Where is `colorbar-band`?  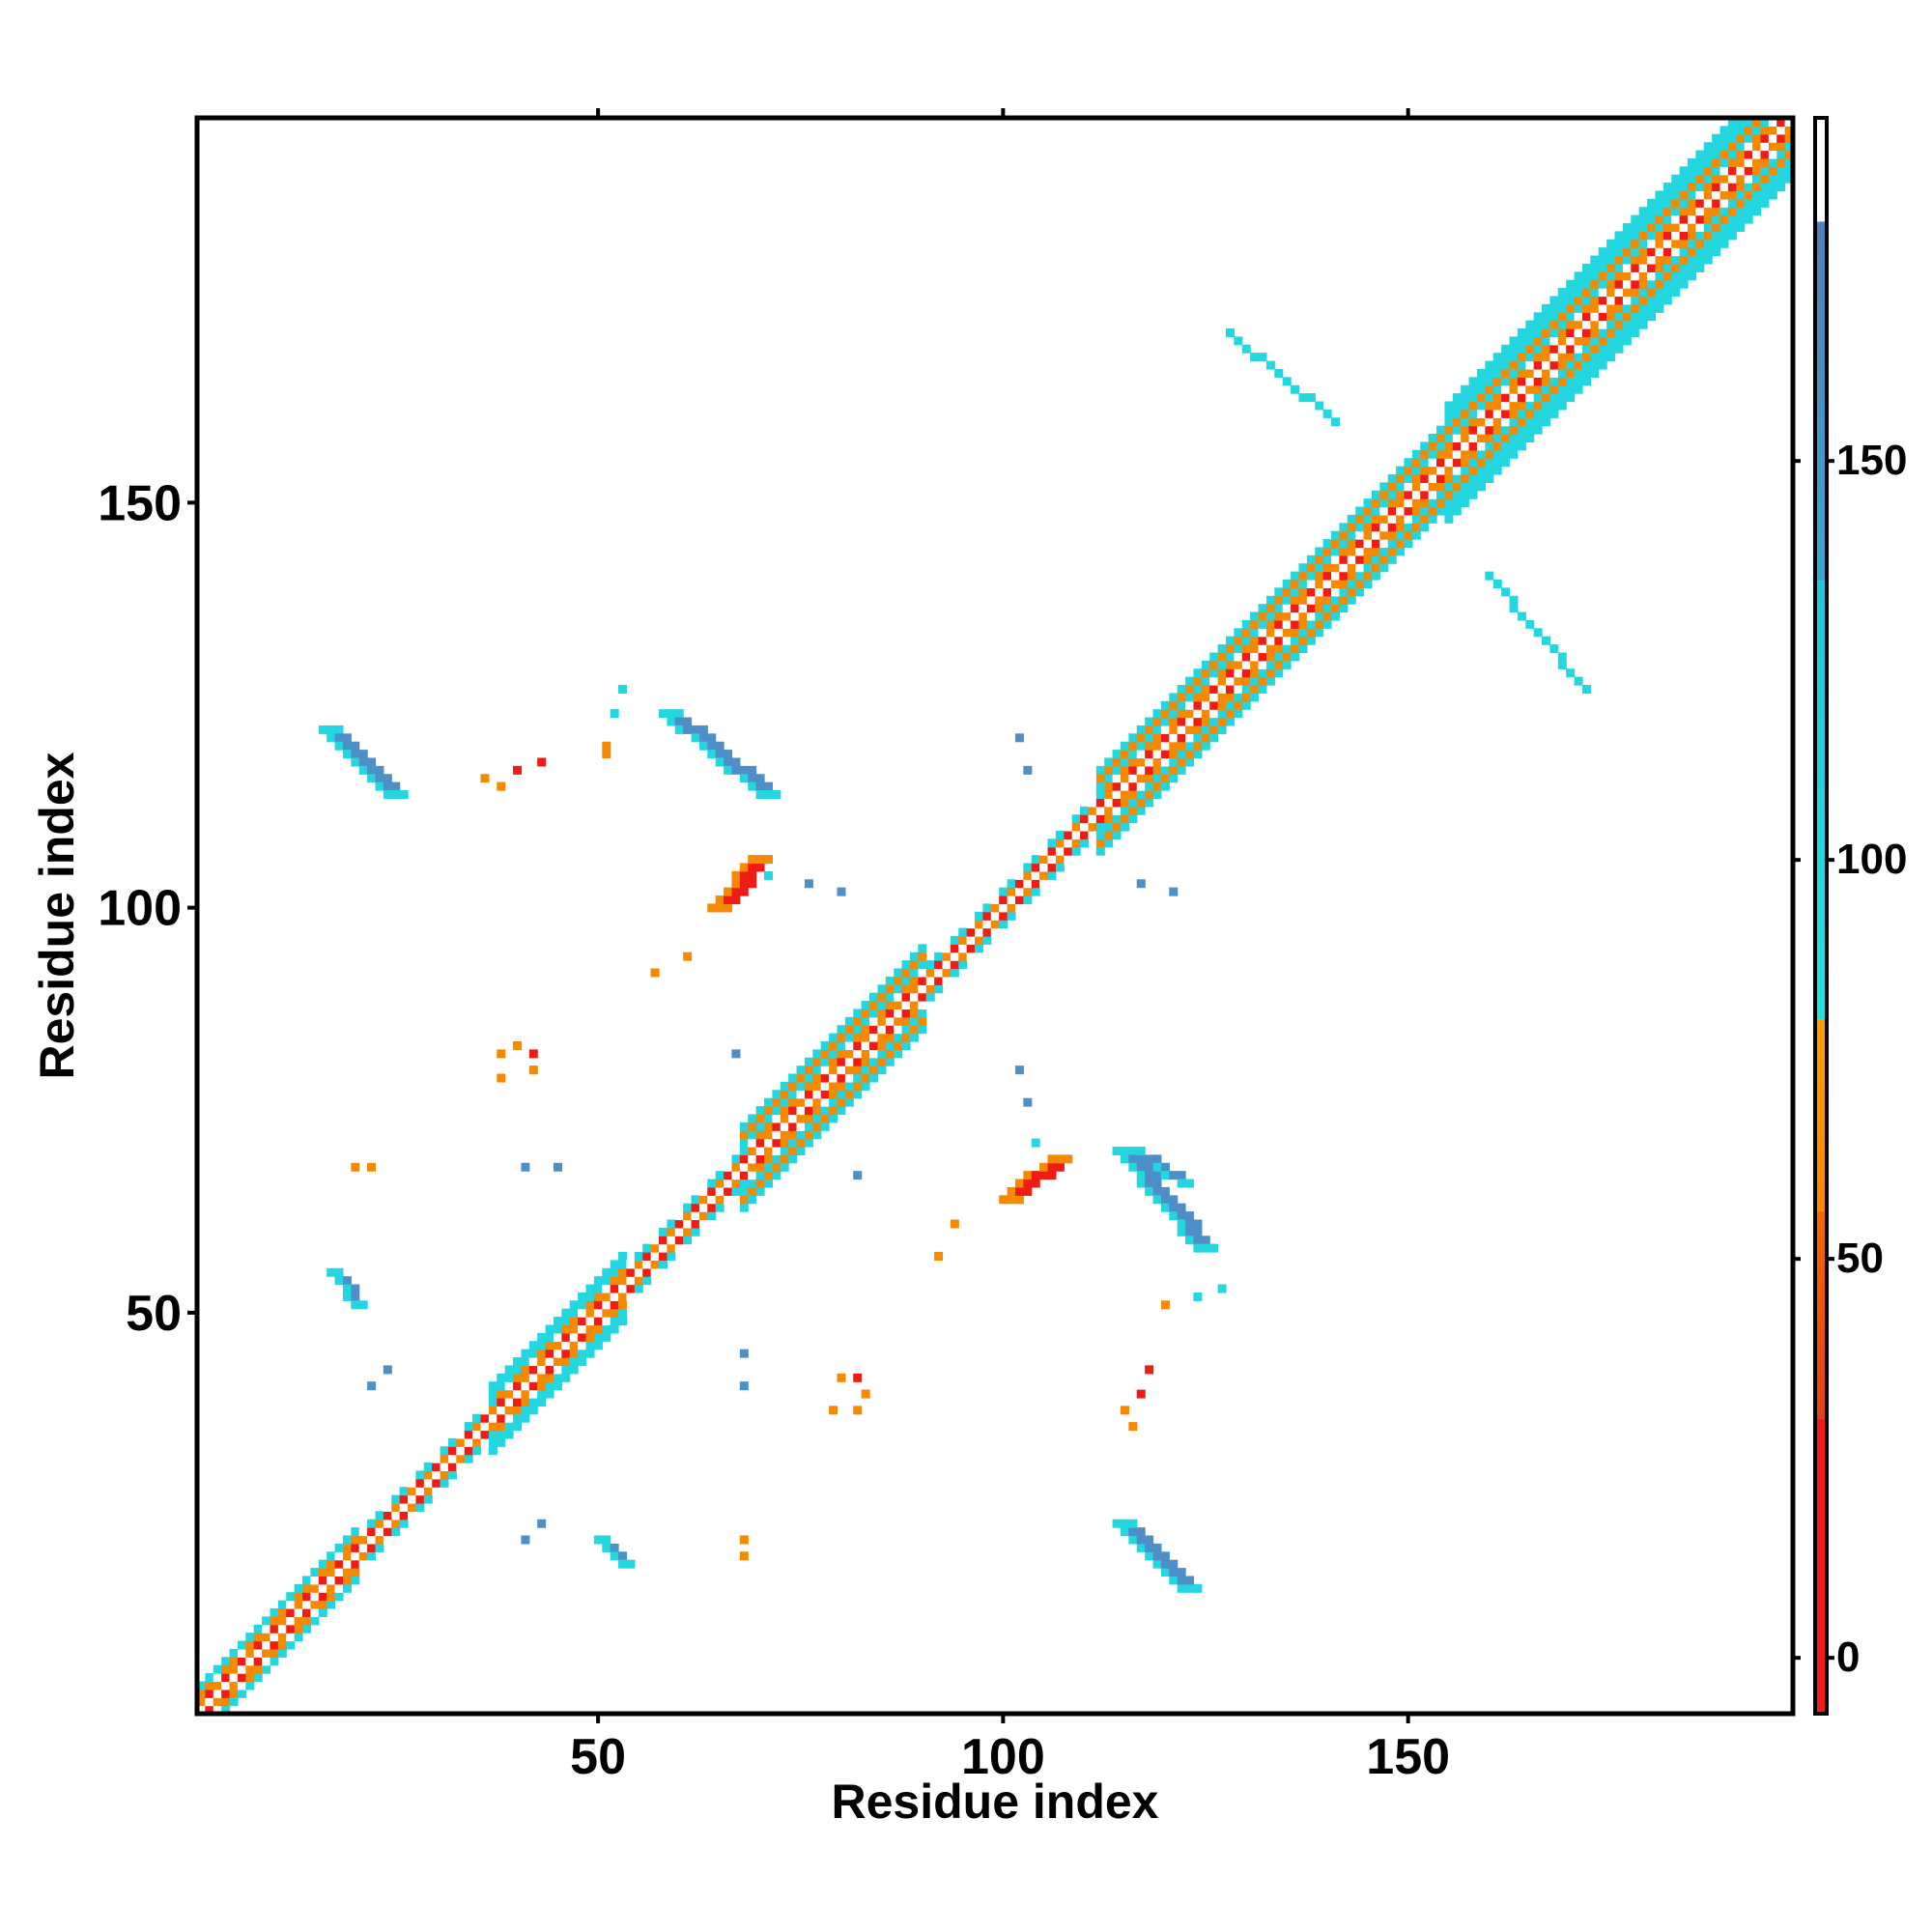 colorbar-band is located at coordinates (1821, 1115).